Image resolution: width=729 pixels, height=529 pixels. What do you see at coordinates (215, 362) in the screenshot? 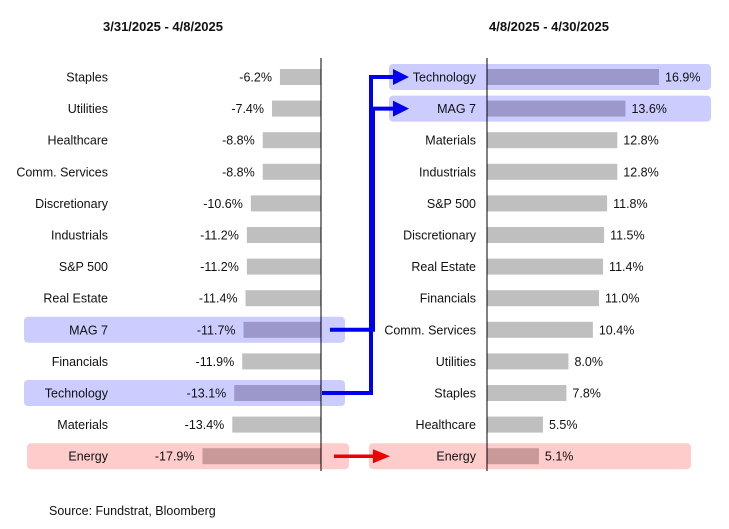
I see `left-value-label-financials: -11.9%` at bounding box center [215, 362].